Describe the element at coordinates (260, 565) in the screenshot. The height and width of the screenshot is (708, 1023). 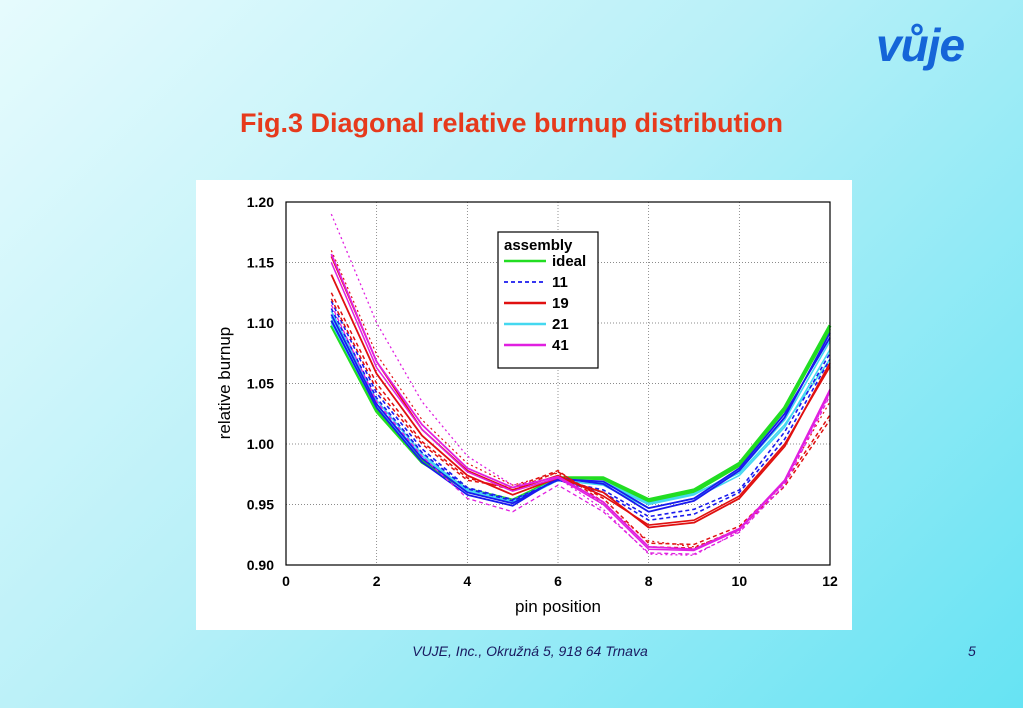
I see `y-tick-label: 0.90` at that location.